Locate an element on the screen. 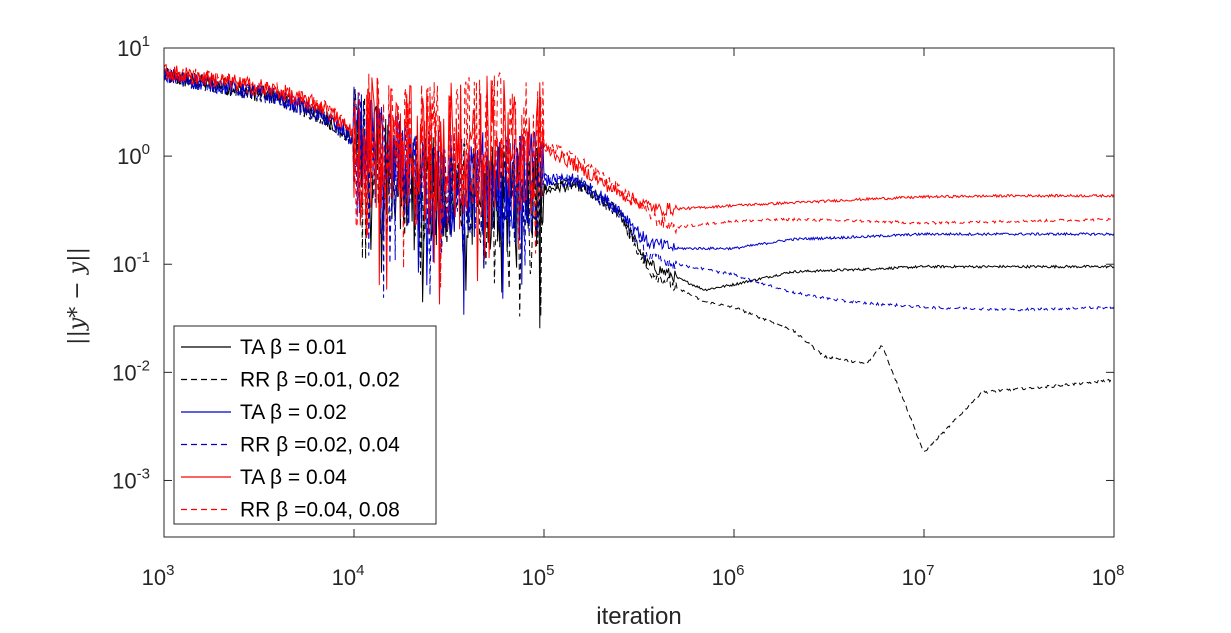 The height and width of the screenshot is (633, 1231). y-tick-label: 10⁻² is located at coordinates (131, 371).